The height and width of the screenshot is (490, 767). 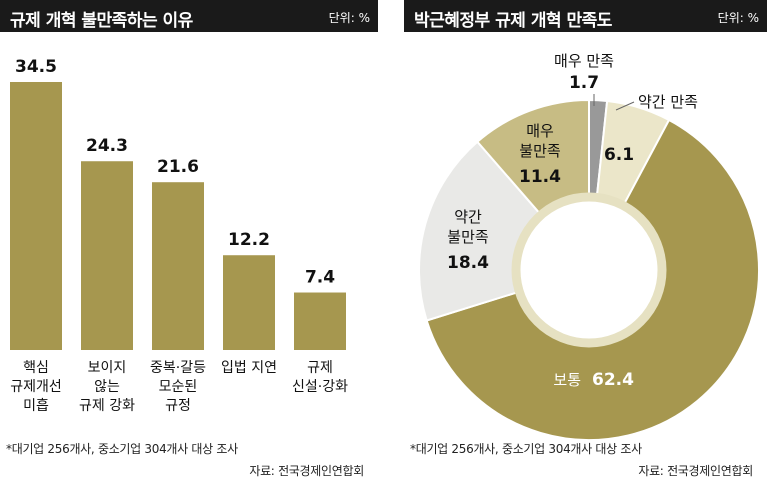 I want to click on bar-chart-unit: 단위: %, so click(x=349, y=18).